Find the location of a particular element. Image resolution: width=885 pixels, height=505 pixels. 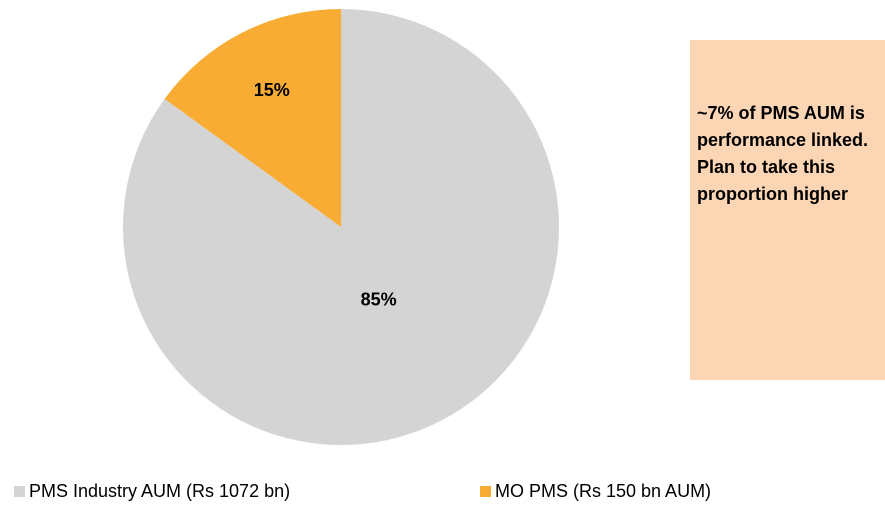

legend-label: PMS Industry AUM (Rs 1072 bn) is located at coordinates (159, 491).